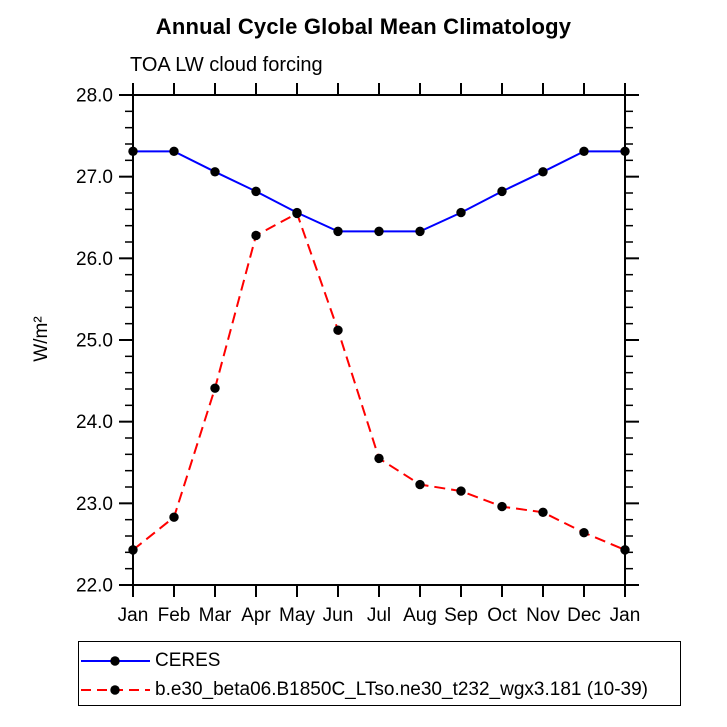 This screenshot has width=727, height=727. I want to click on y-tick-labels: 22.0 23.0 24.0 25.0 26.0 27.0 28.0, so click(94, 341).